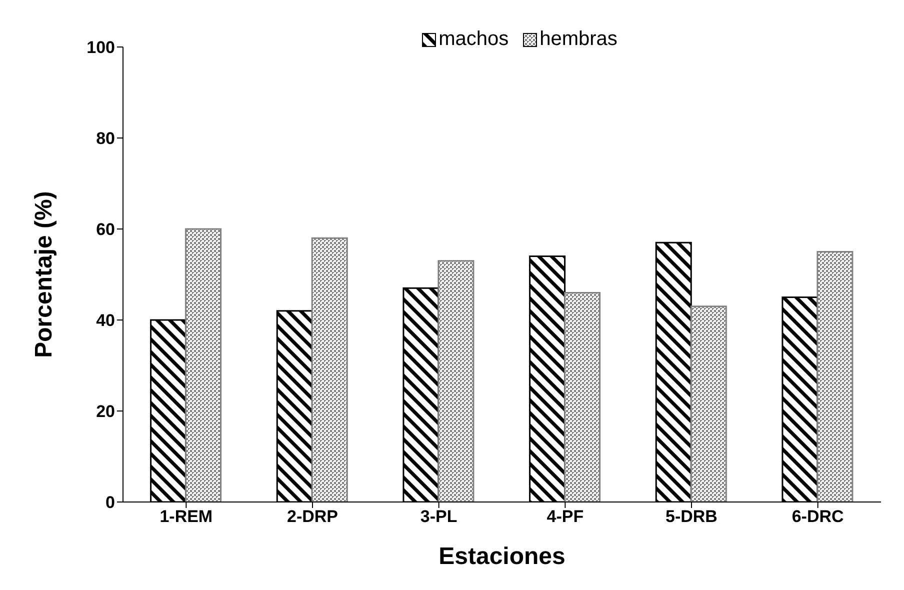  Describe the element at coordinates (502, 556) in the screenshot. I see `x-axis-title: Estaciones` at that location.